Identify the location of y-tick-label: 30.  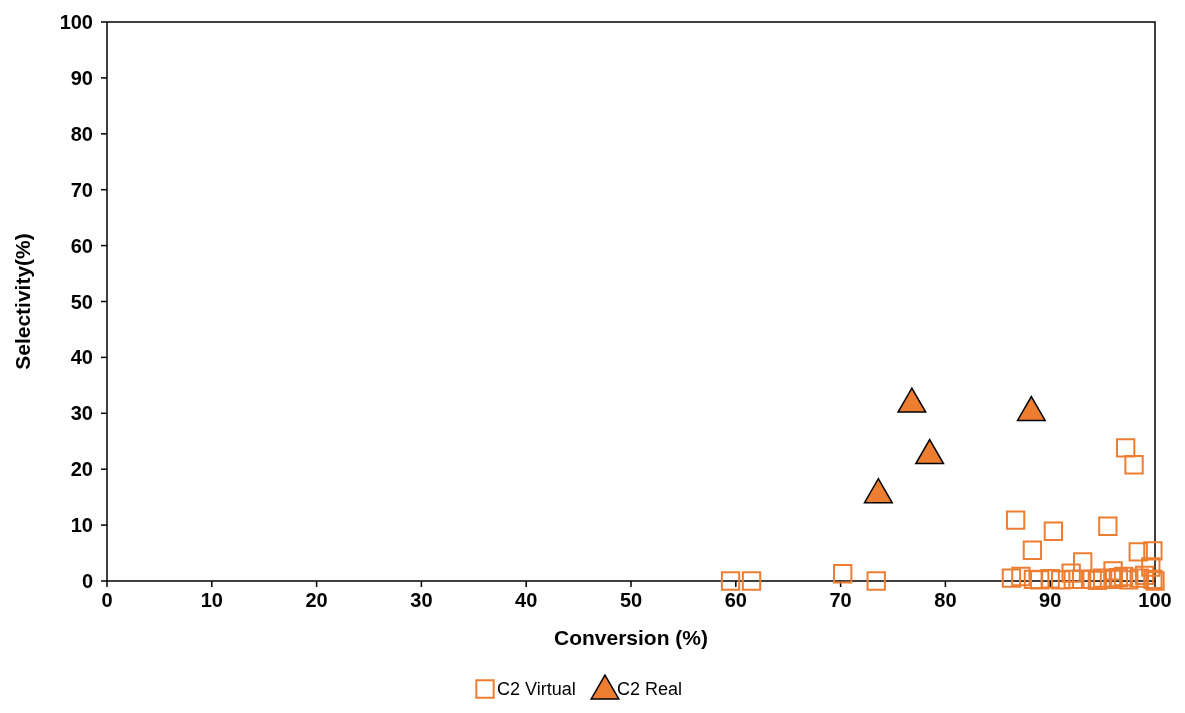
(81, 413).